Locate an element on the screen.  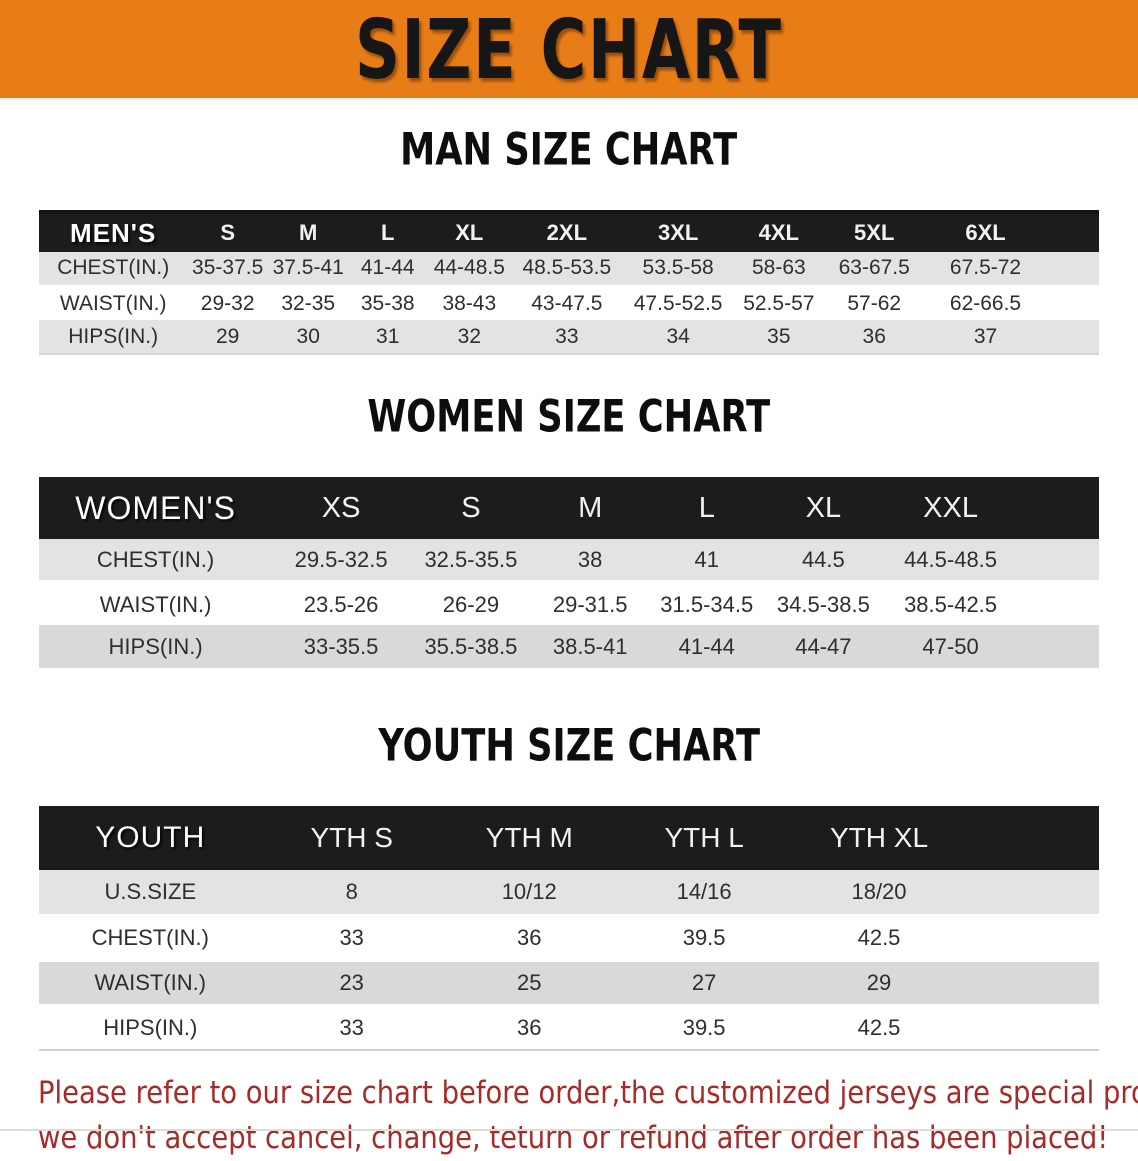
women-size-heading-text: WOMEN SIZE CHART is located at coordinates (569, 416).